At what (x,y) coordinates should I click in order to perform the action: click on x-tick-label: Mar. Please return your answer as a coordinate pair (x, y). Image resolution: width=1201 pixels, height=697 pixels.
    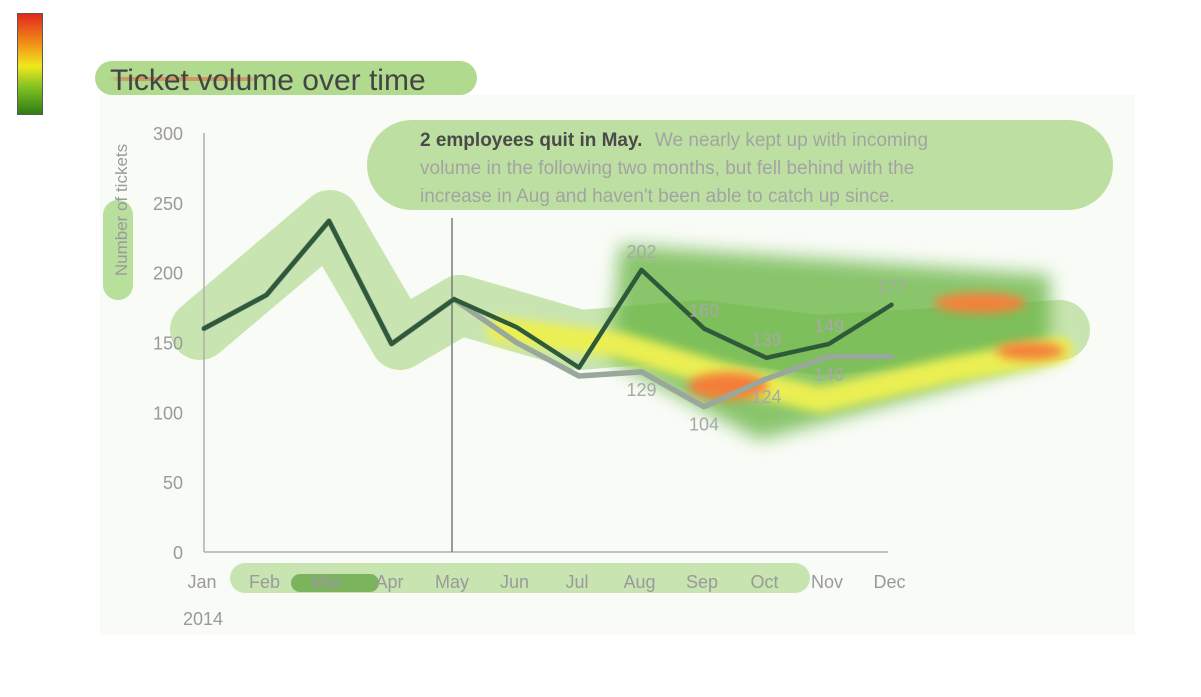
    Looking at the image, I should click on (327, 582).